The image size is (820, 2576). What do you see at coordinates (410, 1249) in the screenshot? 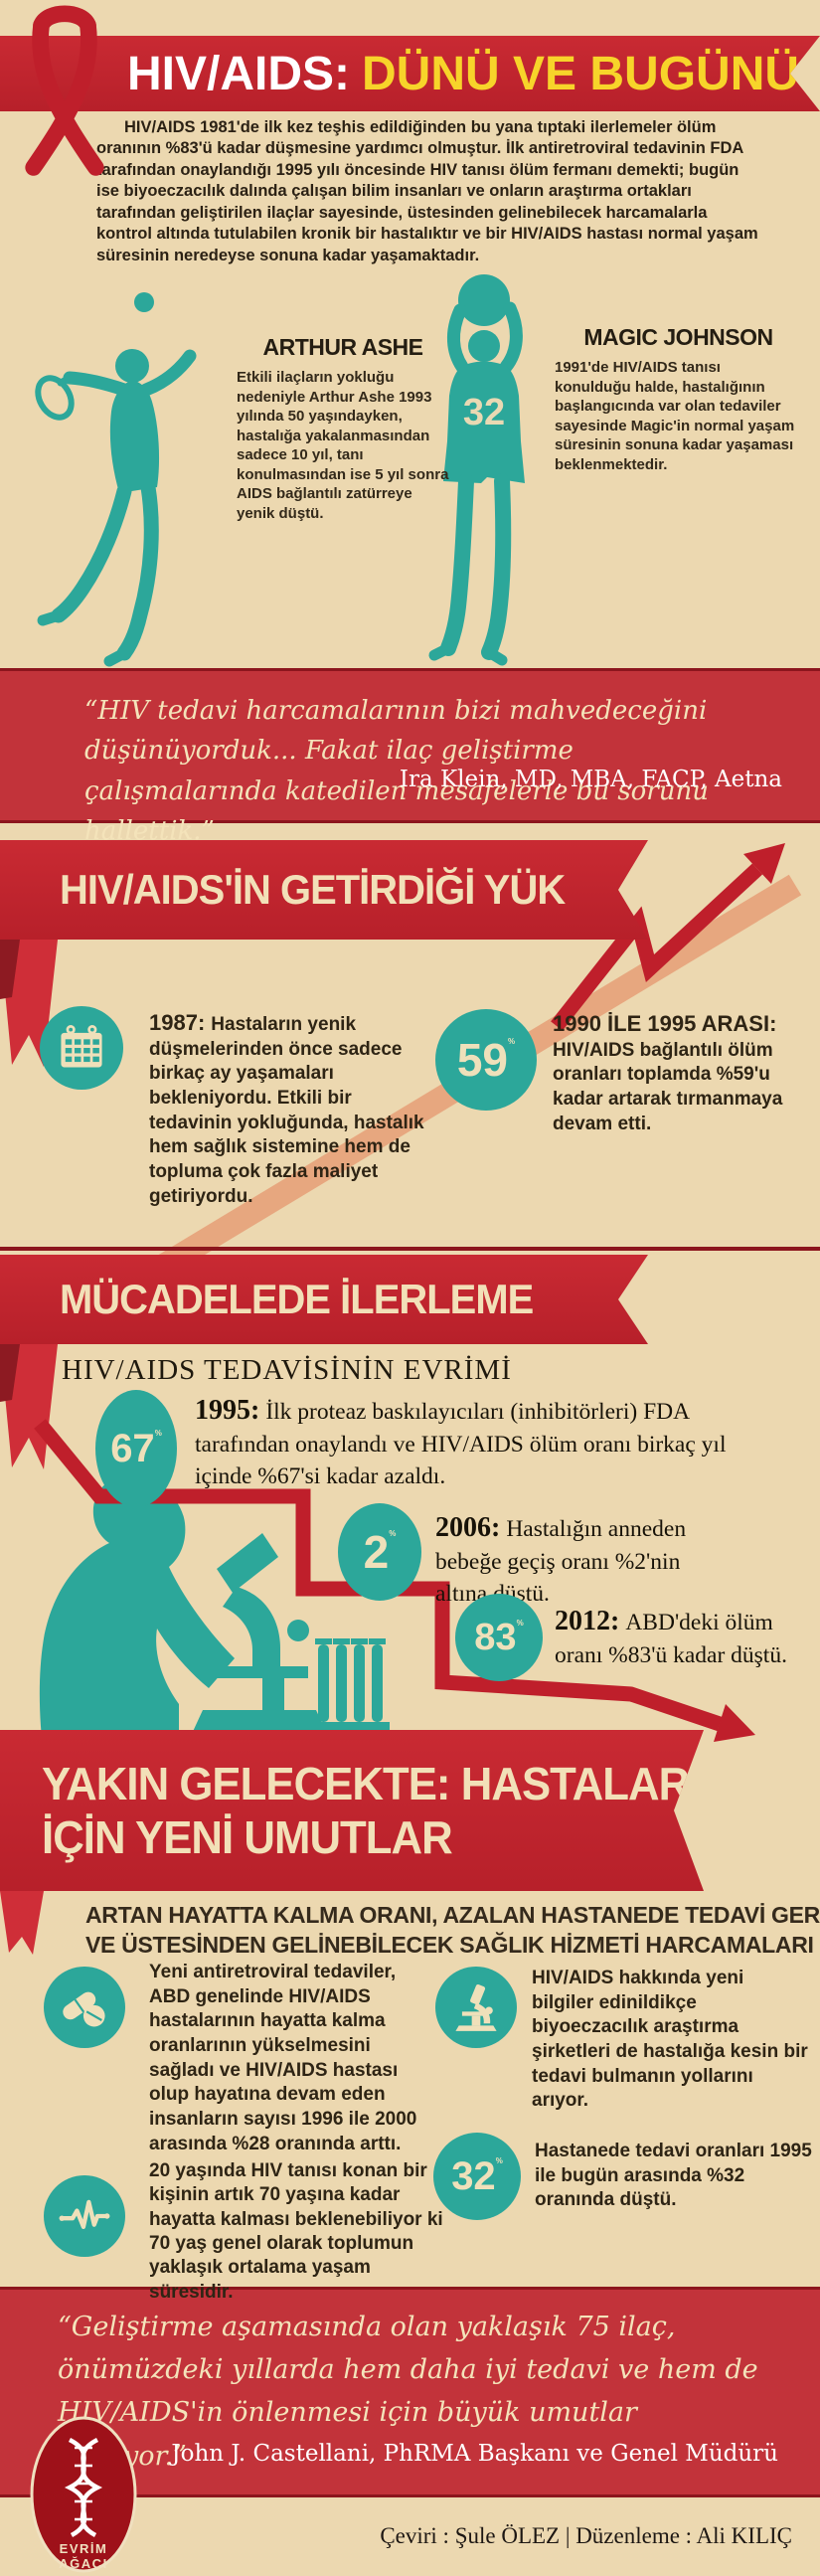
I see `section-divider-line` at bounding box center [410, 1249].